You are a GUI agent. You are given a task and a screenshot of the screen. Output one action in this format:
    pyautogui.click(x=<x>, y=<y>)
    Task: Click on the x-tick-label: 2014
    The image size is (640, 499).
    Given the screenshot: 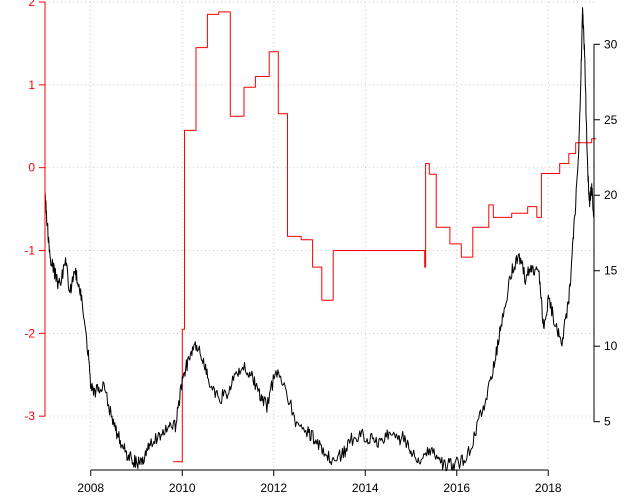 What is the action you would take?
    pyautogui.click(x=365, y=488)
    